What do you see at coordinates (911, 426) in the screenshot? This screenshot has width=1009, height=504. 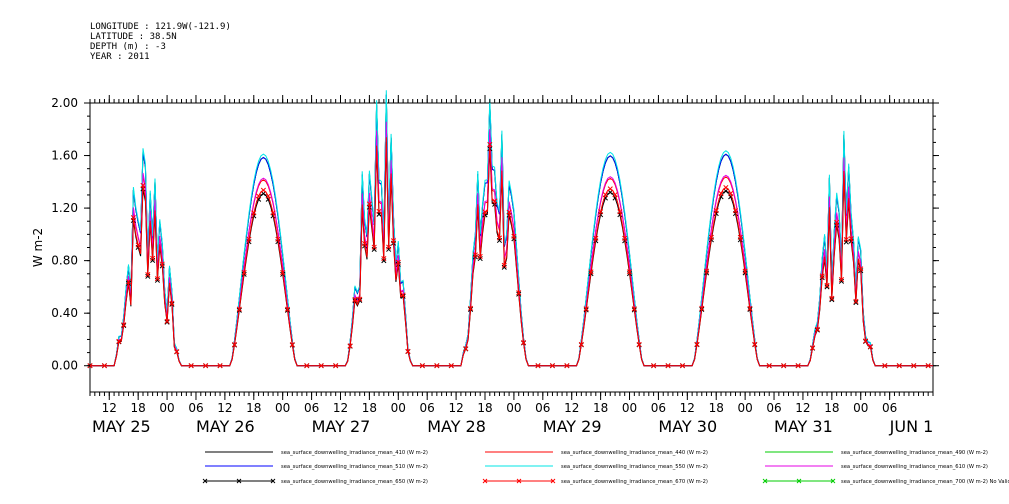 I see `x-date-label: JUN 1` at bounding box center [911, 426].